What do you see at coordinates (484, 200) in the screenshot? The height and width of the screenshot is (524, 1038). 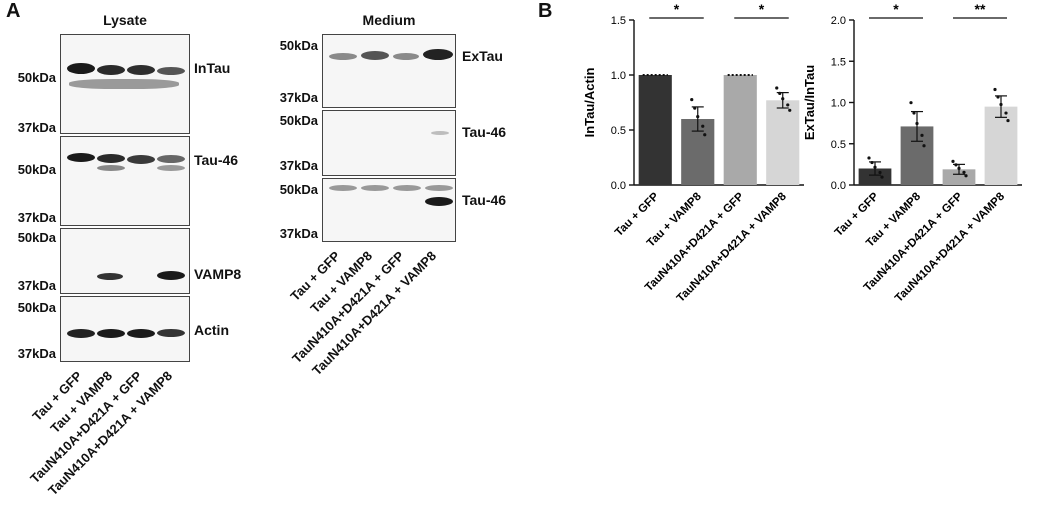 I see `blot-label-tau46-medium-2: Tau-46` at bounding box center [484, 200].